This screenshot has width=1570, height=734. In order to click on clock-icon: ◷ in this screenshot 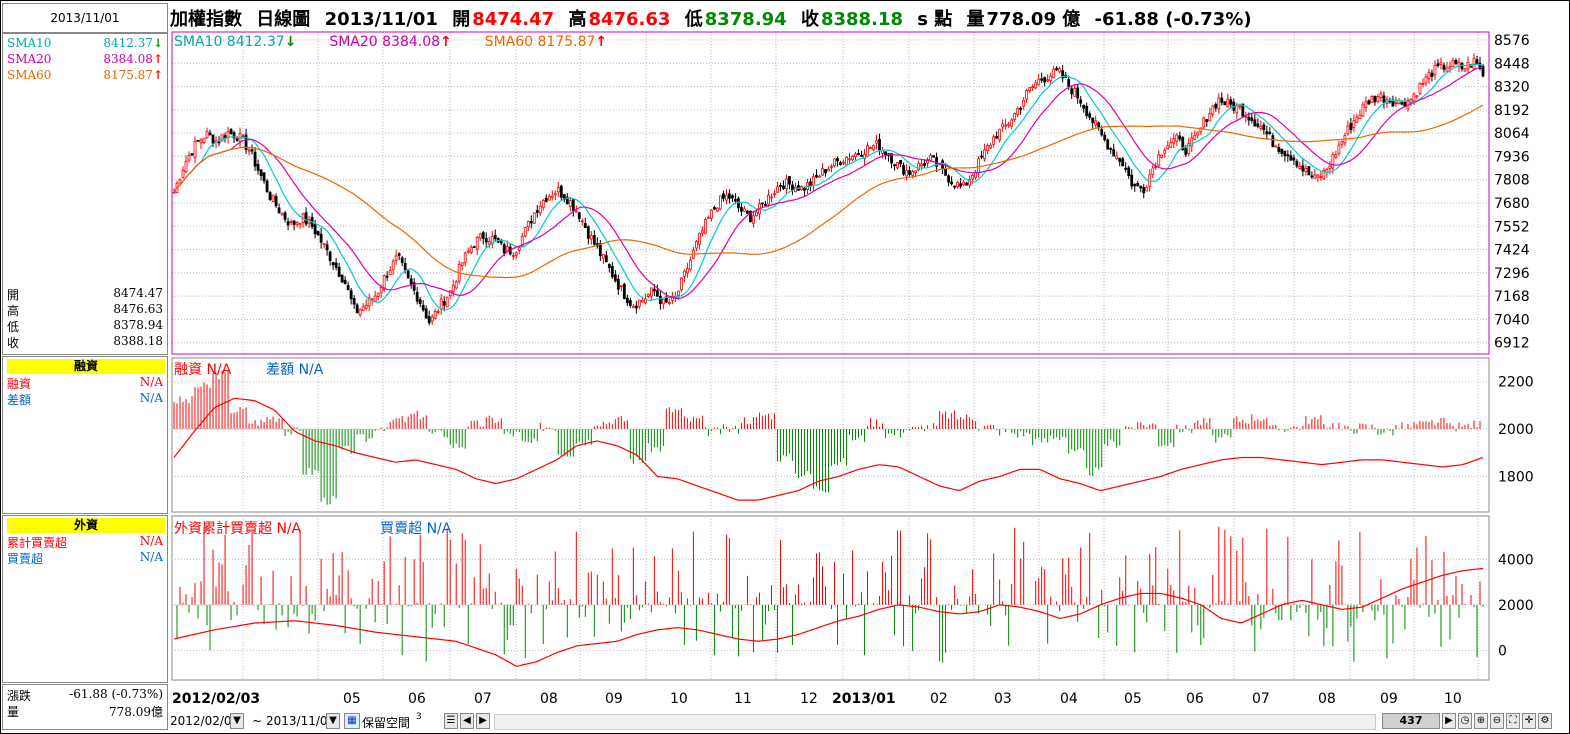, I will do `click(1465, 721)`.